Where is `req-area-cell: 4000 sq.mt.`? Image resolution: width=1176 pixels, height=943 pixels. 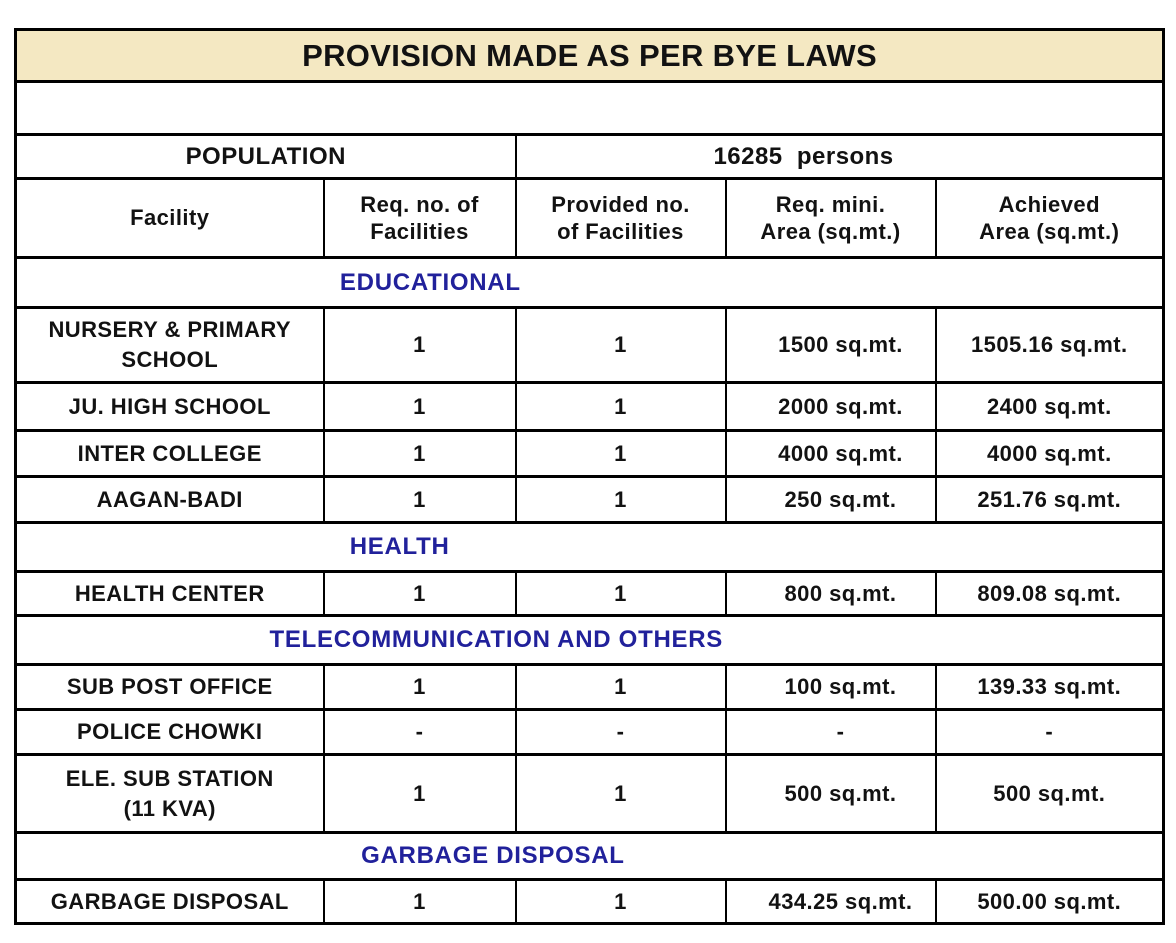 req-area-cell: 4000 sq.mt. is located at coordinates (830, 453).